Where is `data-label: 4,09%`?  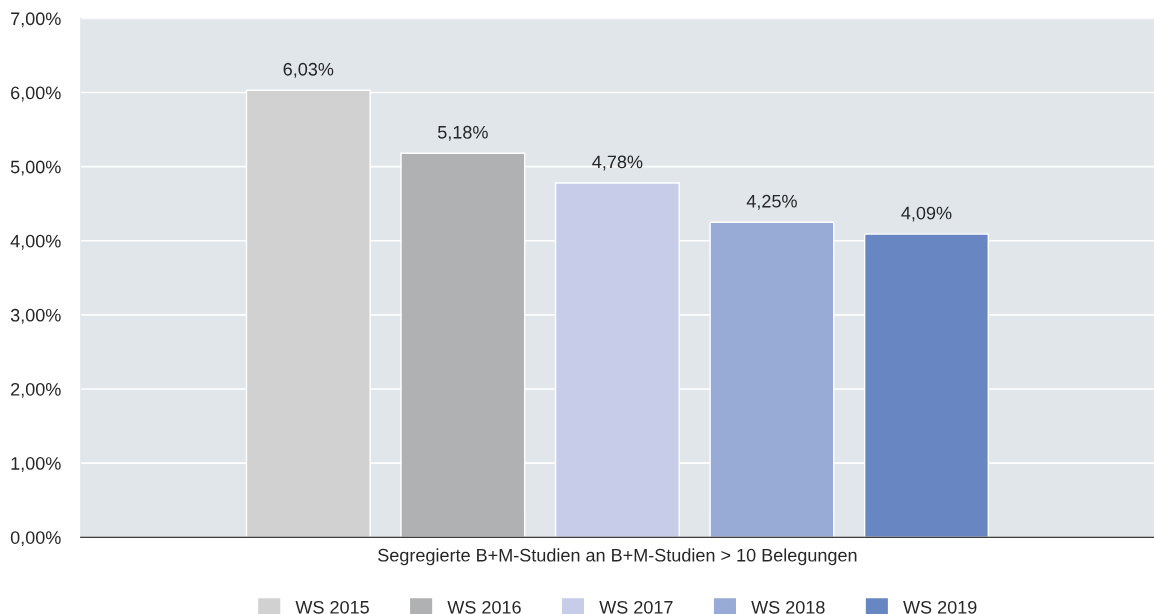
data-label: 4,09% is located at coordinates (926, 214).